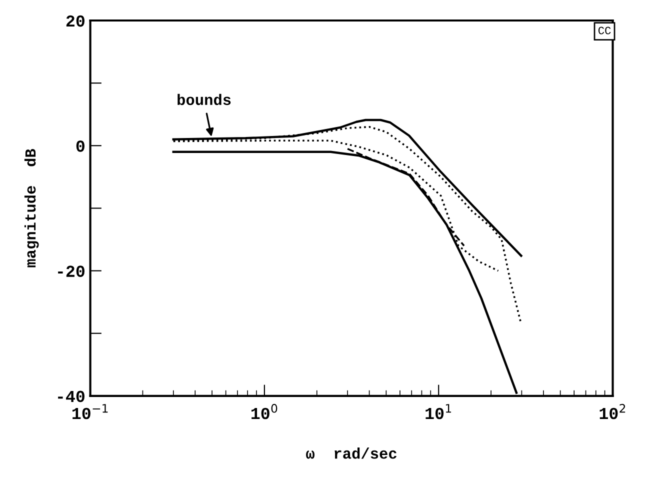 The width and height of the screenshot is (645, 477). Describe the element at coordinates (604, 30) in the screenshot. I see `annotation: CC` at that location.